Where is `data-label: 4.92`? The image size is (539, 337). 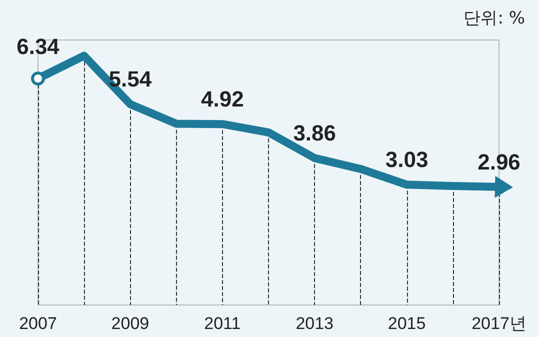 data-label: 4.92 is located at coordinates (222, 99).